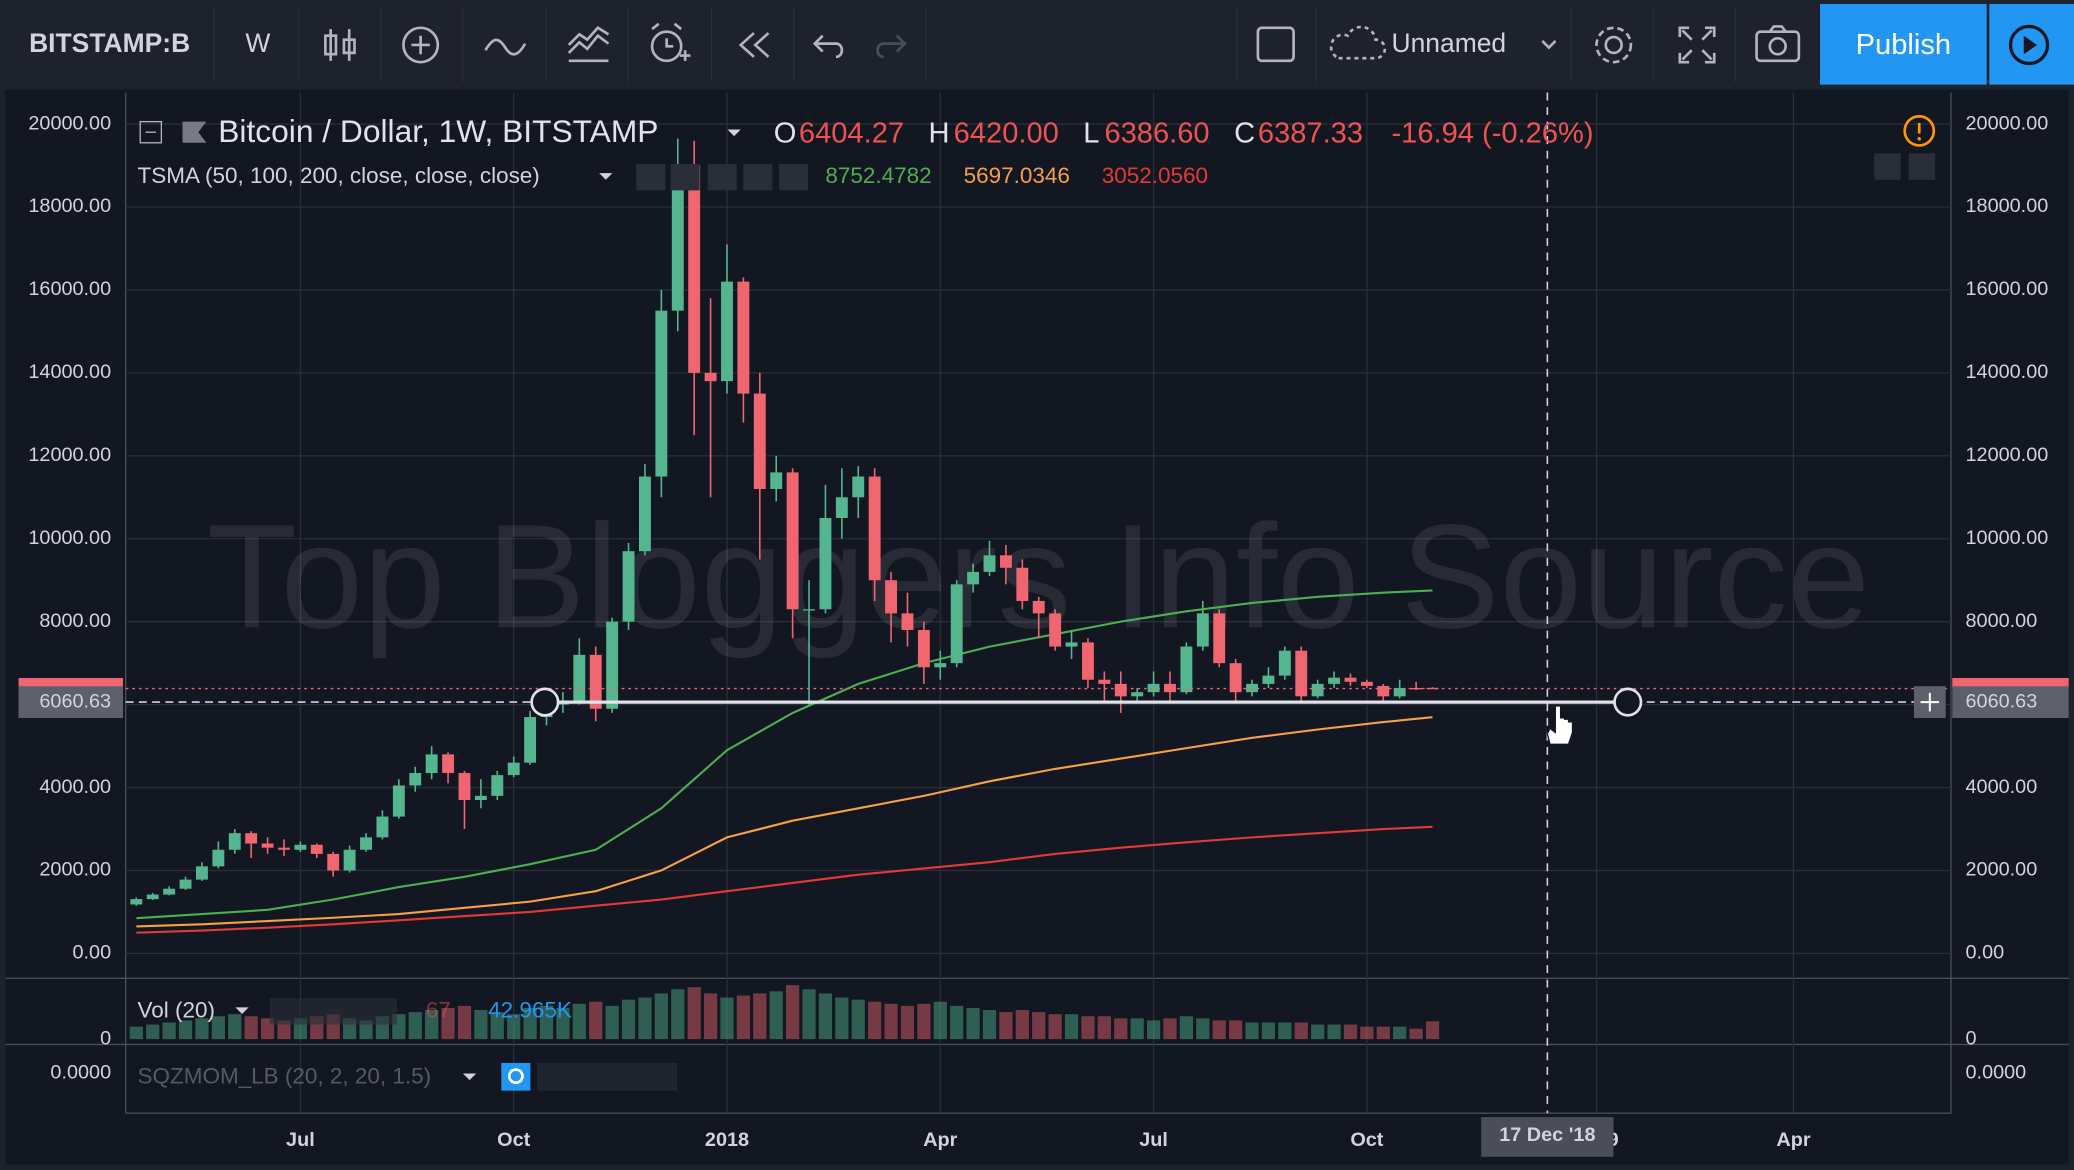 This screenshot has width=2074, height=1170. Describe the element at coordinates (939, 134) in the screenshot. I see `ohlc-key: H` at that location.